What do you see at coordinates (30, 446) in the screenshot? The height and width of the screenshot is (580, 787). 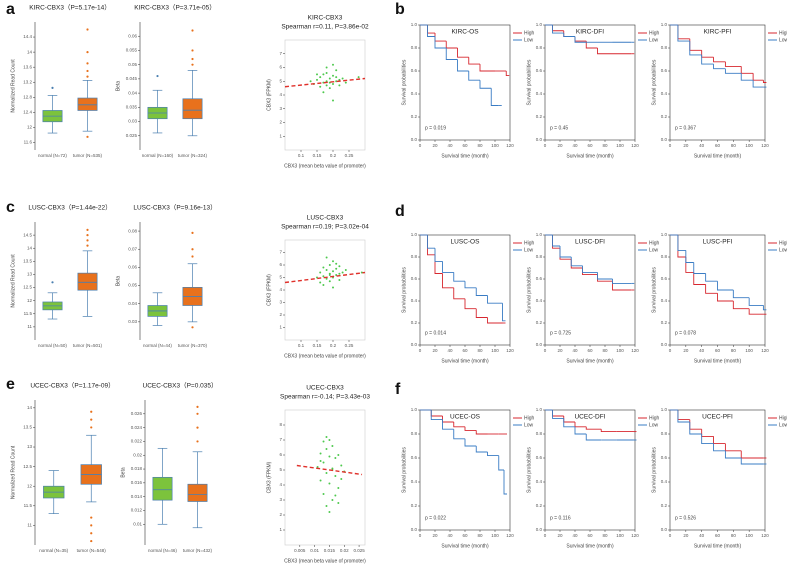 I see `y-tick-label: 13` at bounding box center [30, 446].